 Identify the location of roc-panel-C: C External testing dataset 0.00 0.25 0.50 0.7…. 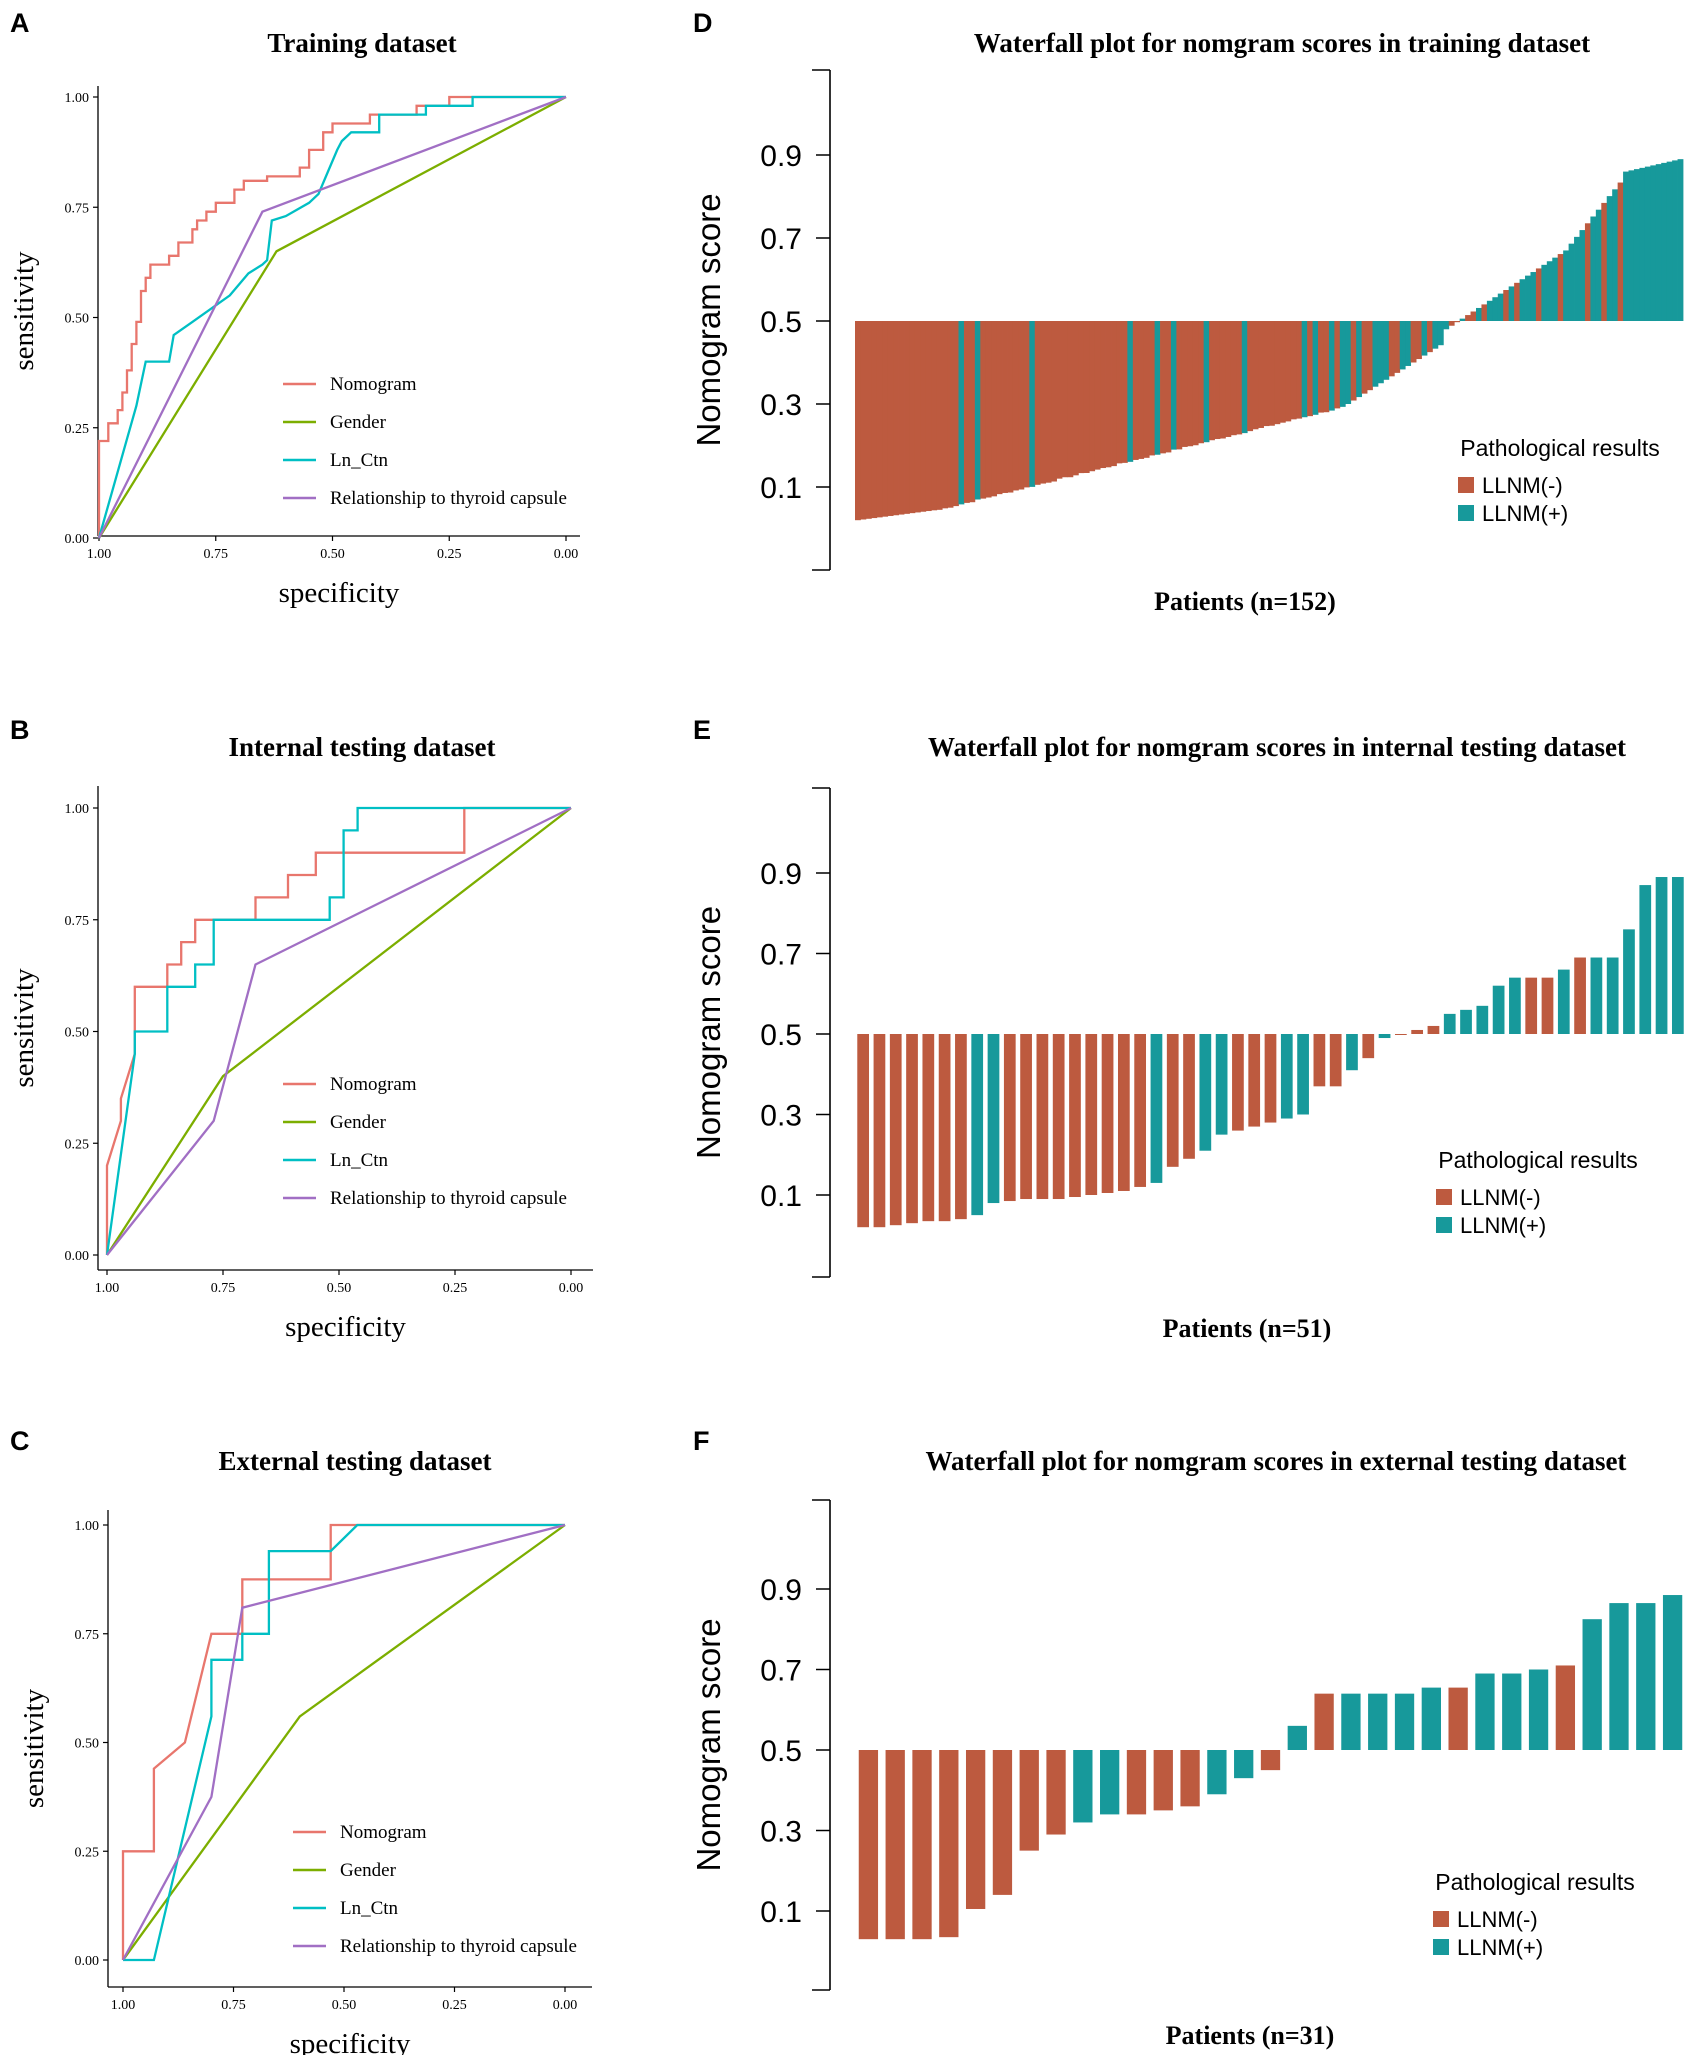
(301, 1740).